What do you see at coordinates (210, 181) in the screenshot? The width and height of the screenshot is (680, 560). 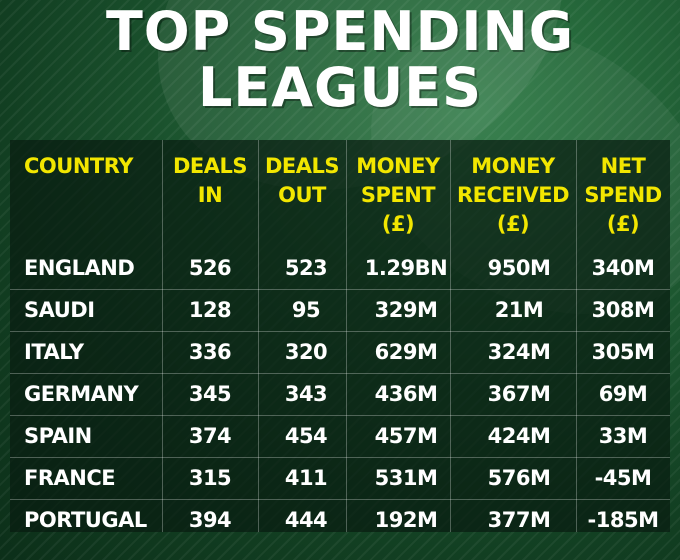 I see `header-deals-in: DEALS IN` at bounding box center [210, 181].